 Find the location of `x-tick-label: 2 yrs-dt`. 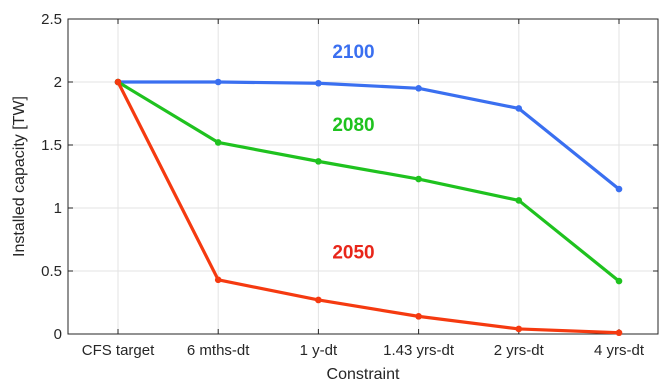

x-tick-label: 2 yrs-dt is located at coordinates (519, 350).